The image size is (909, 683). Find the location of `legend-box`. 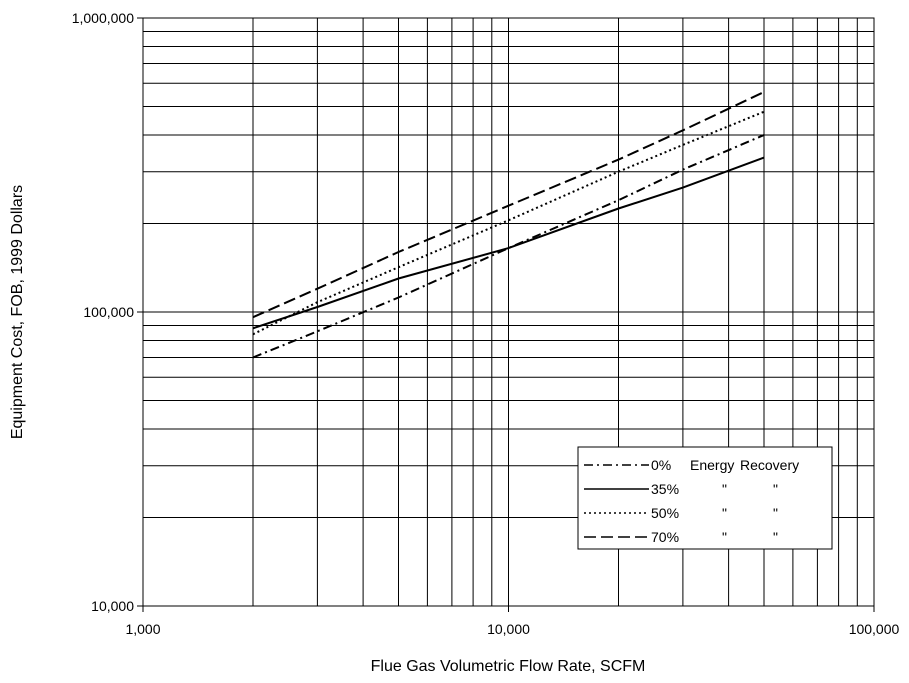

legend-box is located at coordinates (705, 498).